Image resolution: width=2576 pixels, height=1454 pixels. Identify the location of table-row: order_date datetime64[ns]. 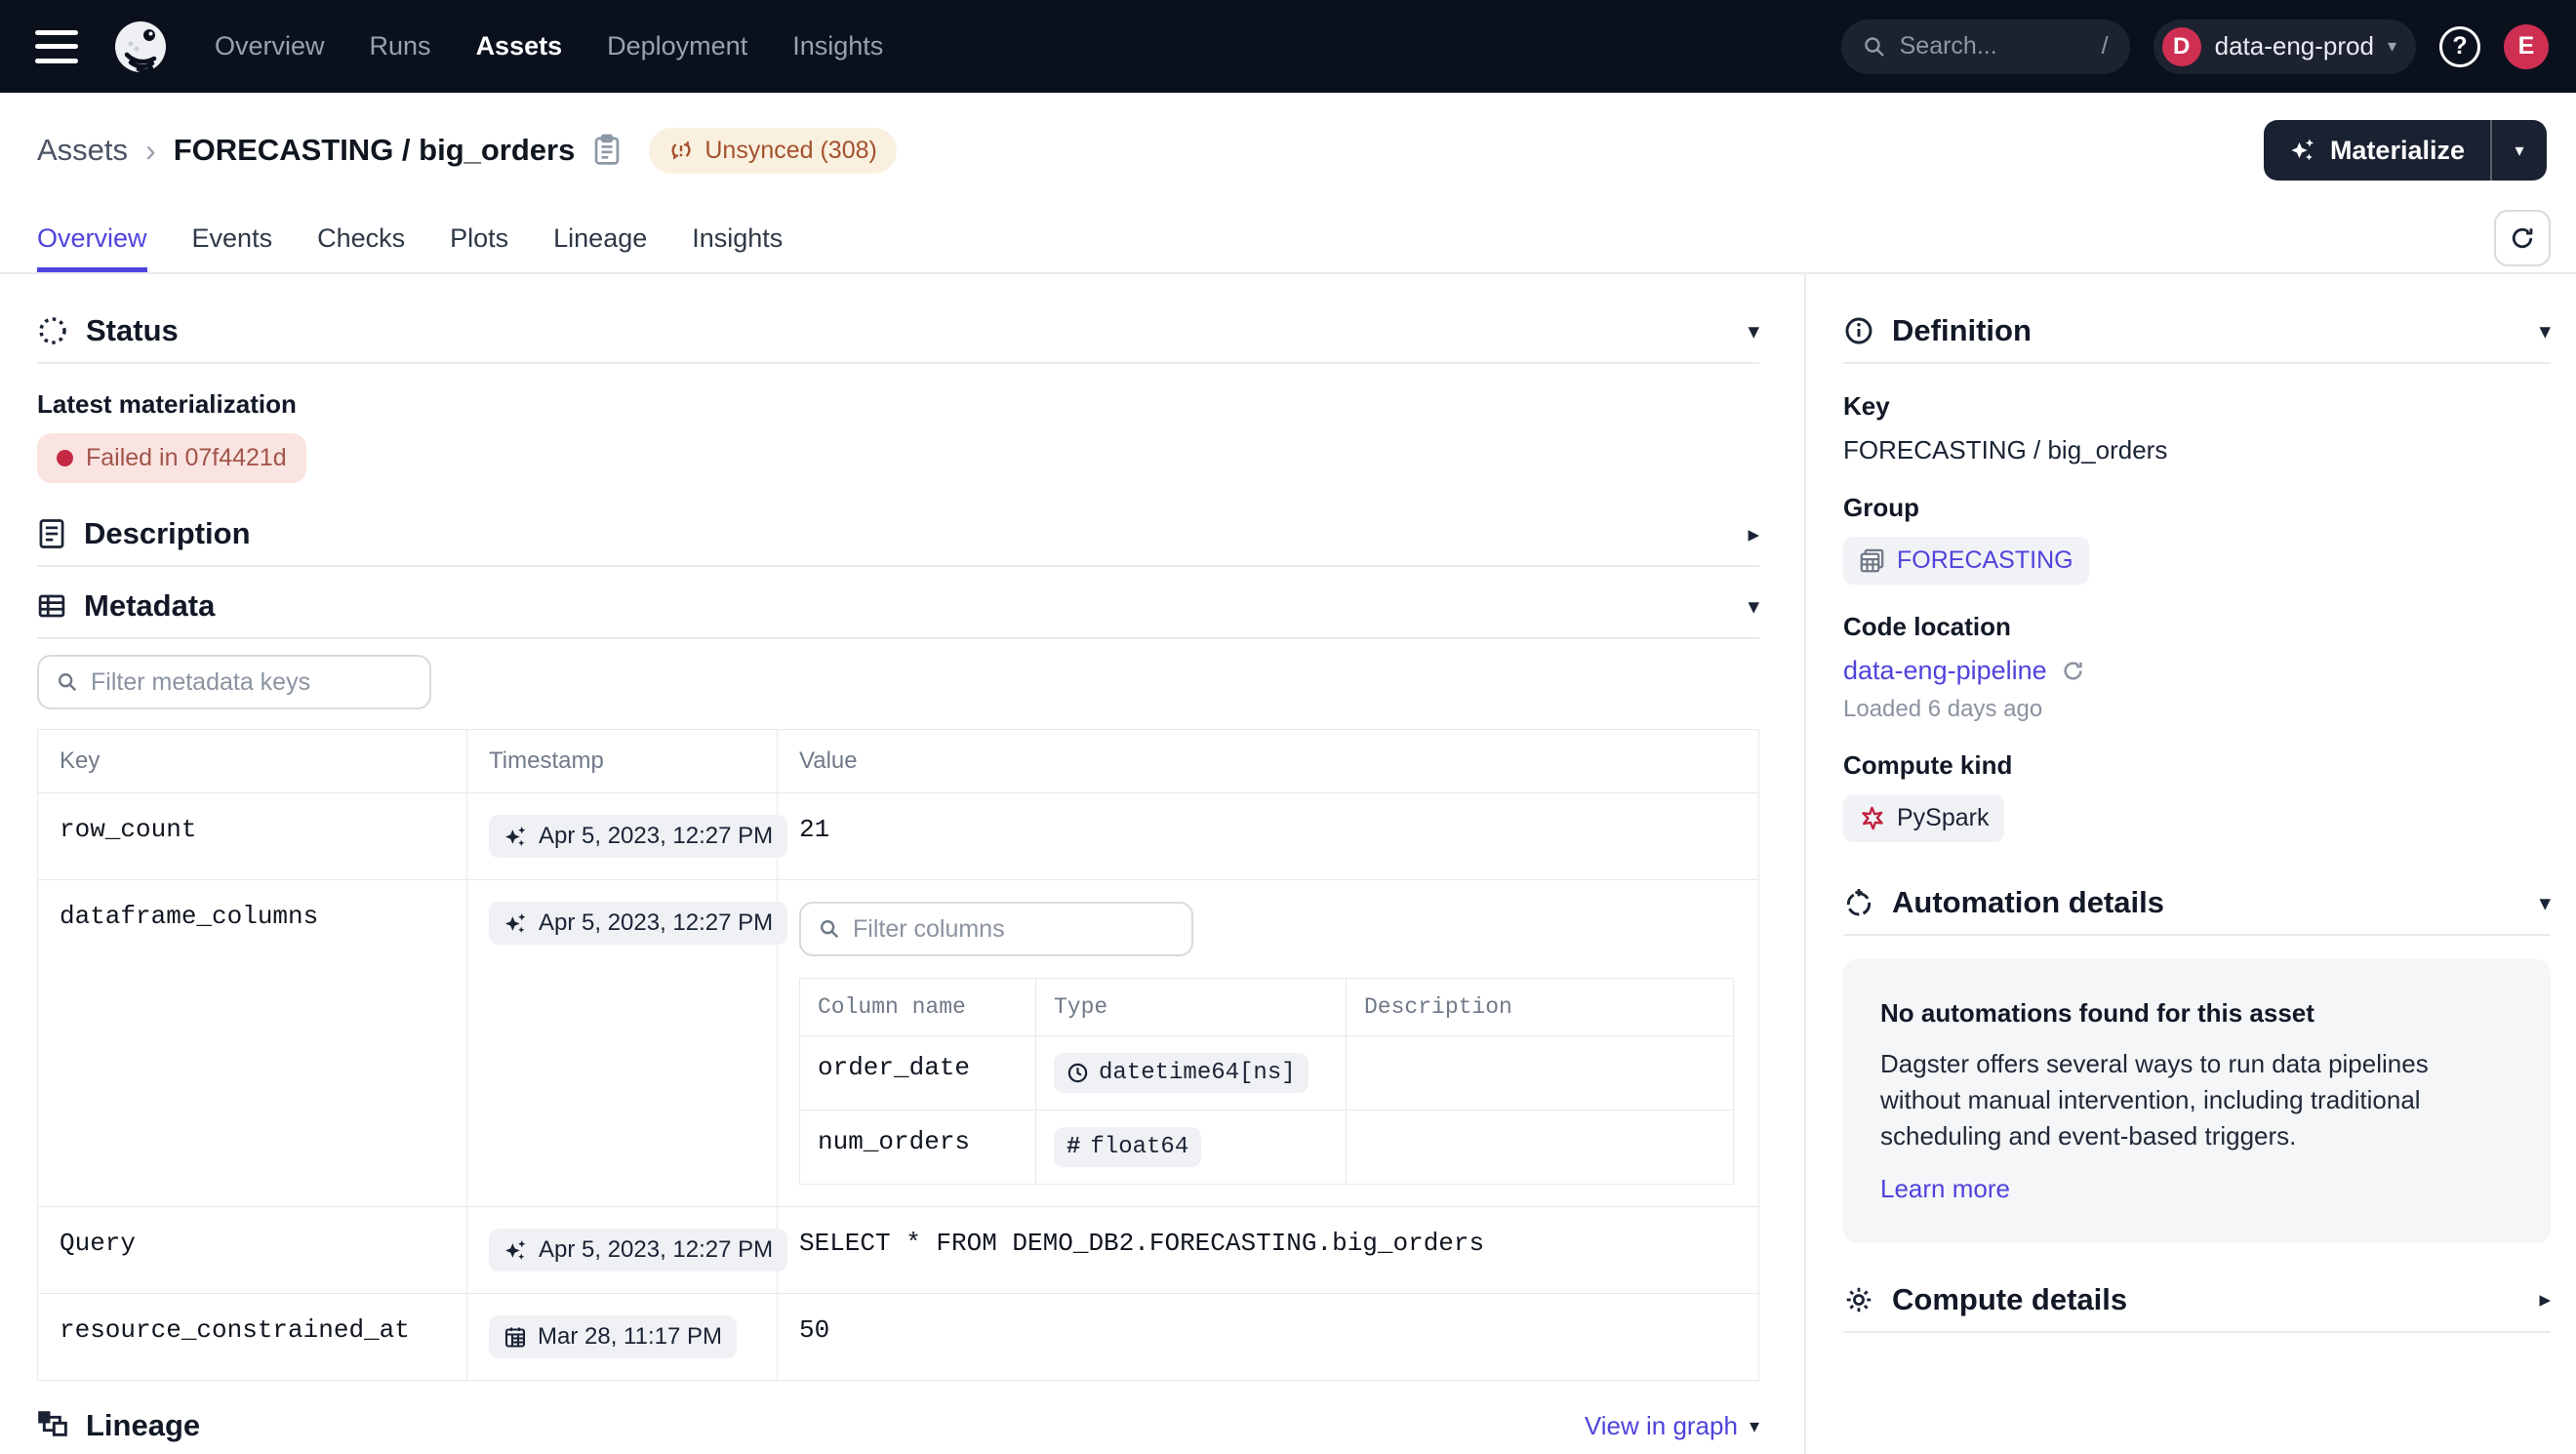
(1266, 1073).